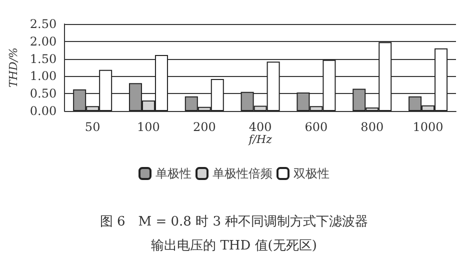  Describe the element at coordinates (428, 127) in the screenshot. I see `x-tick-label: 1000` at that location.